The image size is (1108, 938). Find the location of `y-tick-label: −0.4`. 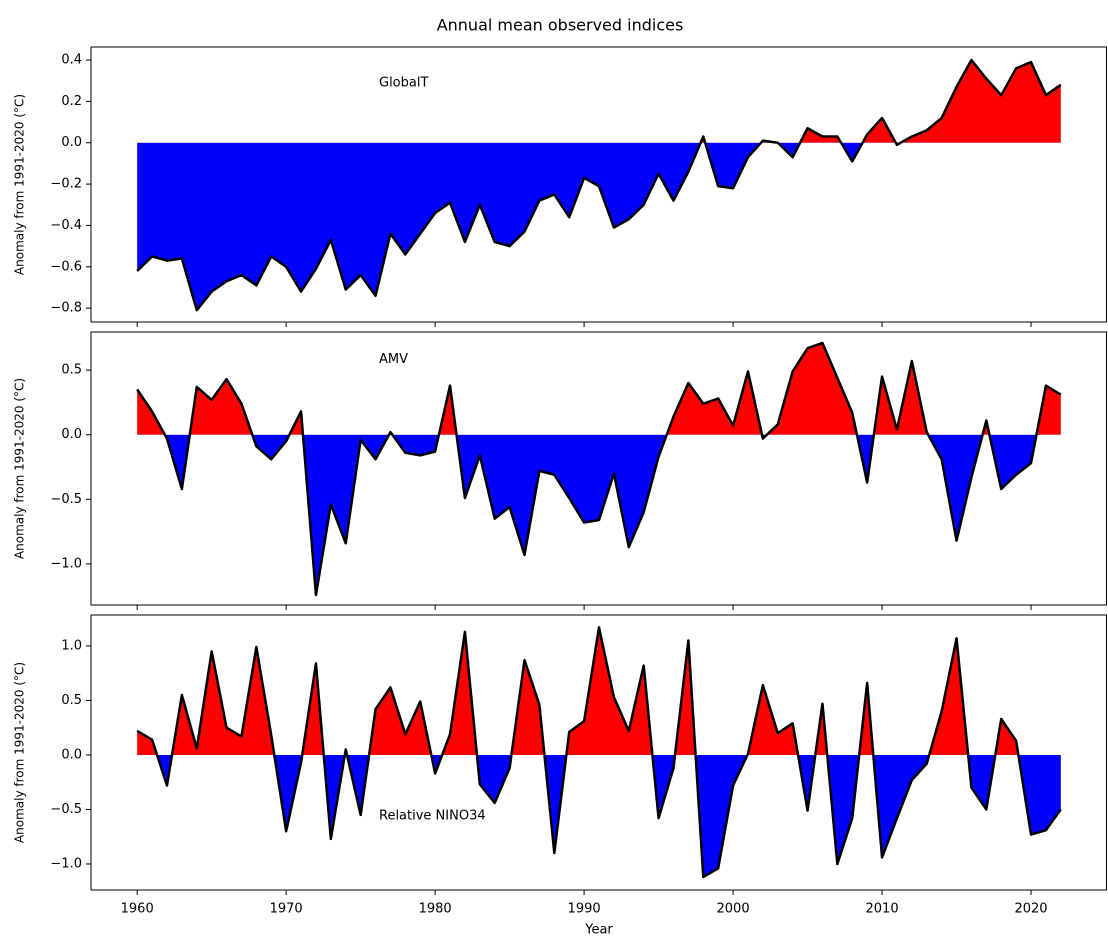

y-tick-label: −0.4 is located at coordinates (66, 225).